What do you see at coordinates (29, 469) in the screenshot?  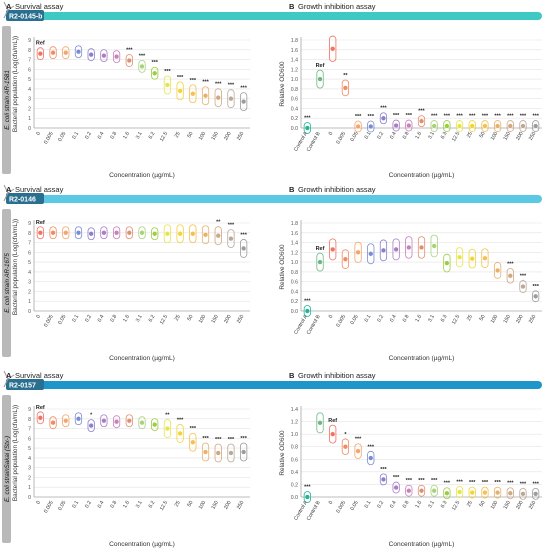 I see `y-tick-label: 3` at bounding box center [29, 469].